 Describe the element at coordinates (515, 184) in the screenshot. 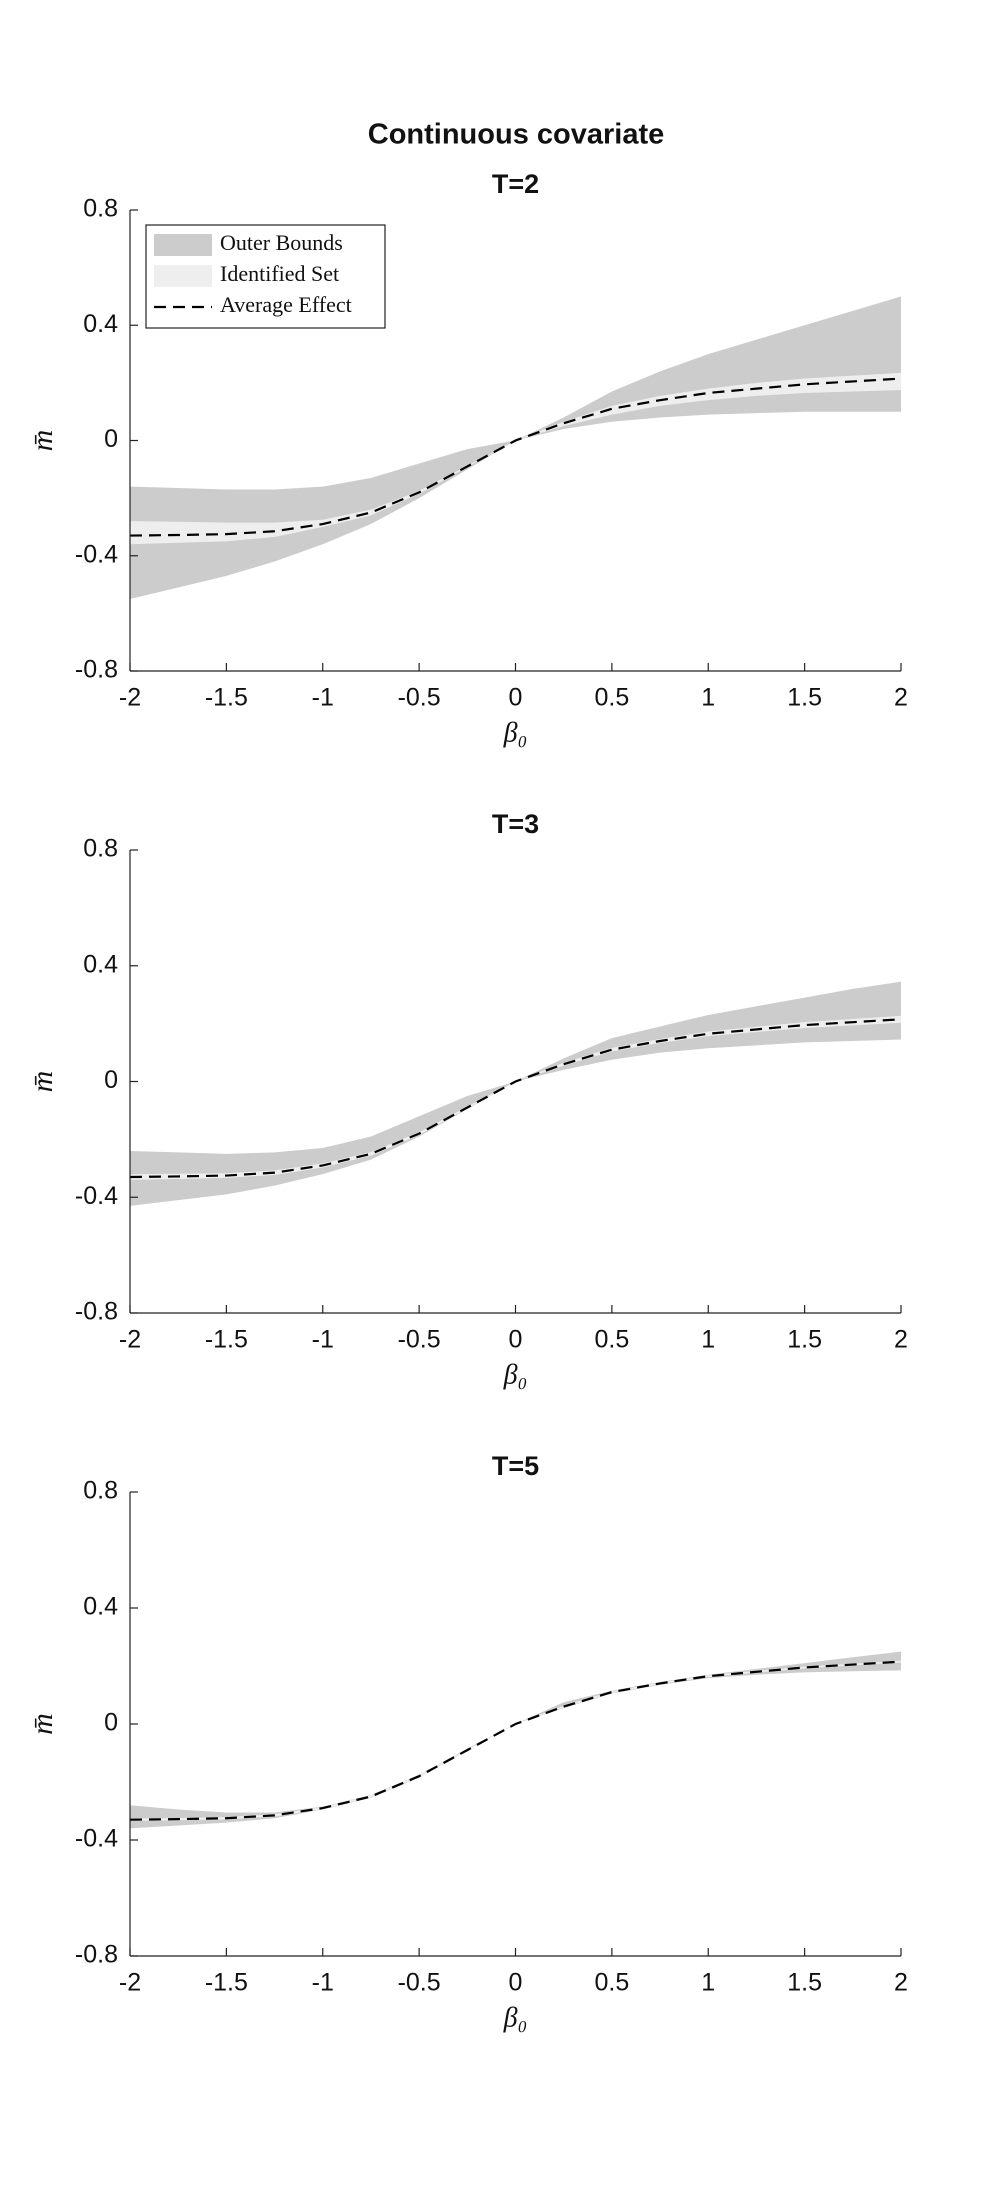

I see `subplot-title: T=2` at that location.